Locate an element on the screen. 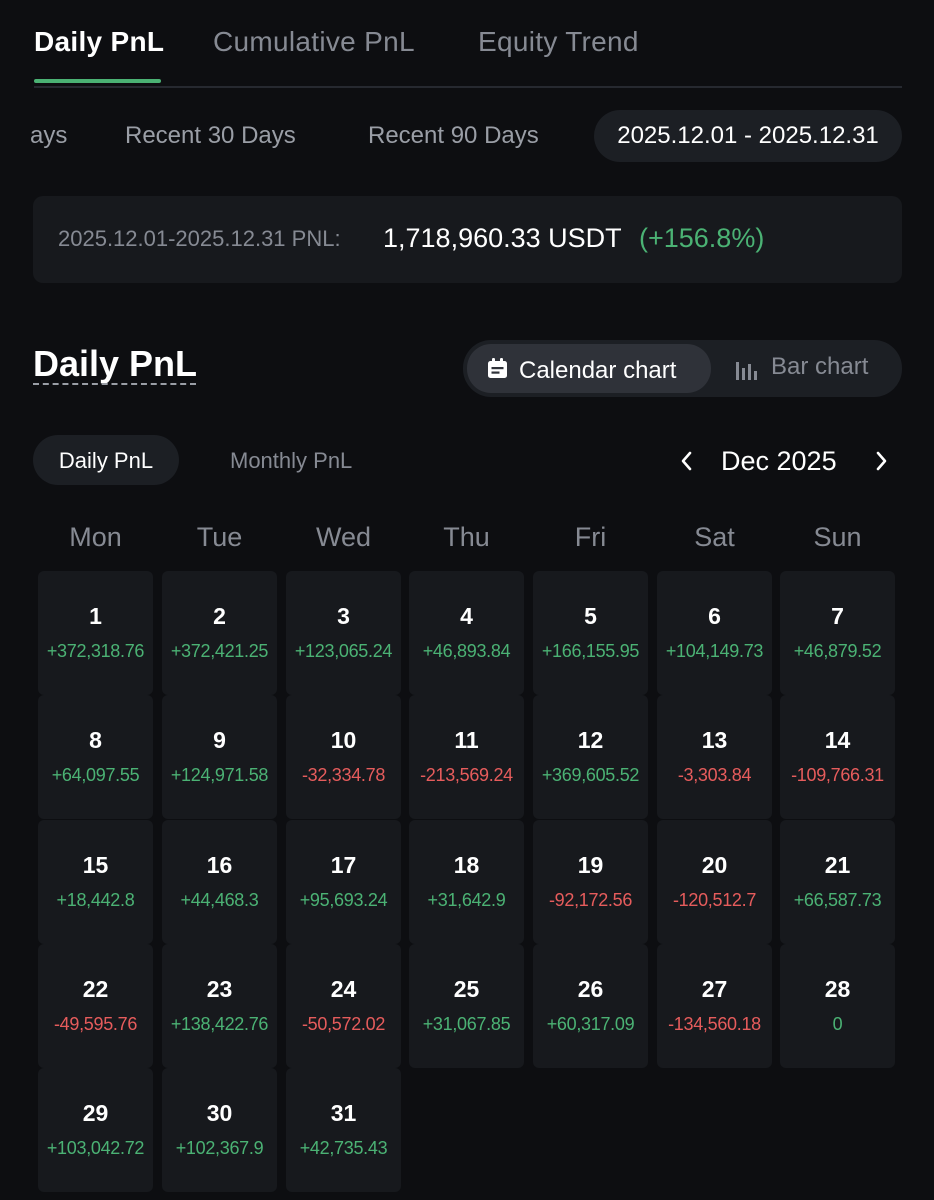 The height and width of the screenshot is (1200, 934). day-number: 15 is located at coordinates (95, 865).